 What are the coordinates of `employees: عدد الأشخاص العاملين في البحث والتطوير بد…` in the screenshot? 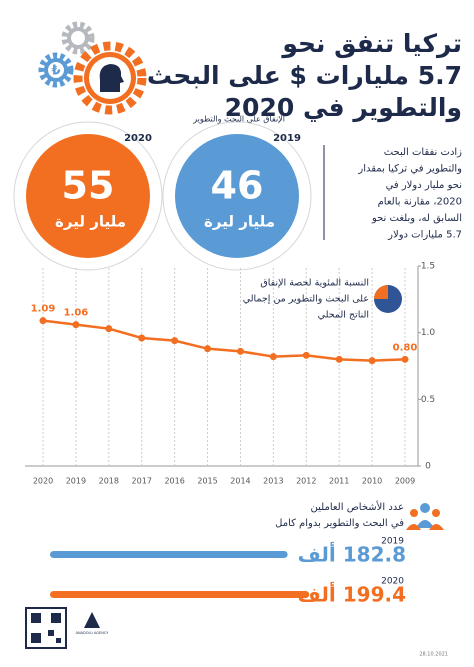 It's located at (247, 553).